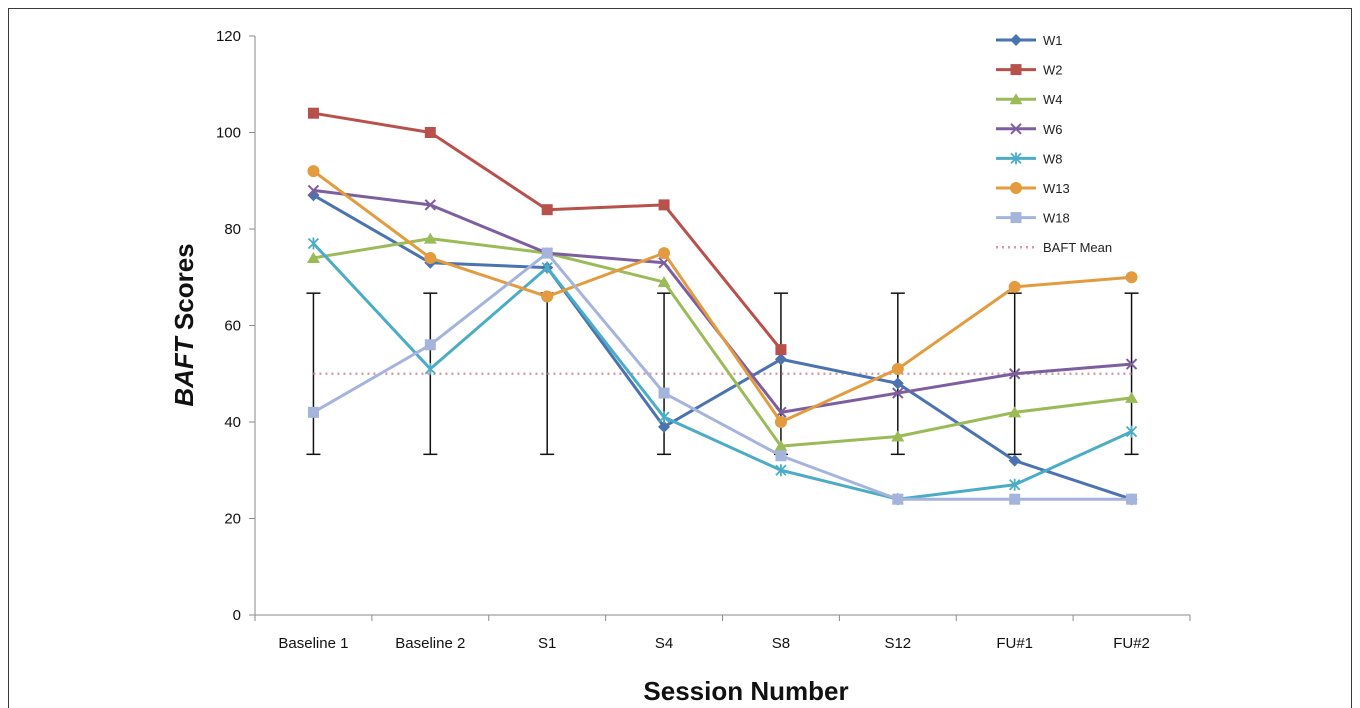 Image resolution: width=1360 pixels, height=708 pixels. What do you see at coordinates (1033, 188) in the screenshot?
I see `legend-item-w13: W13` at bounding box center [1033, 188].